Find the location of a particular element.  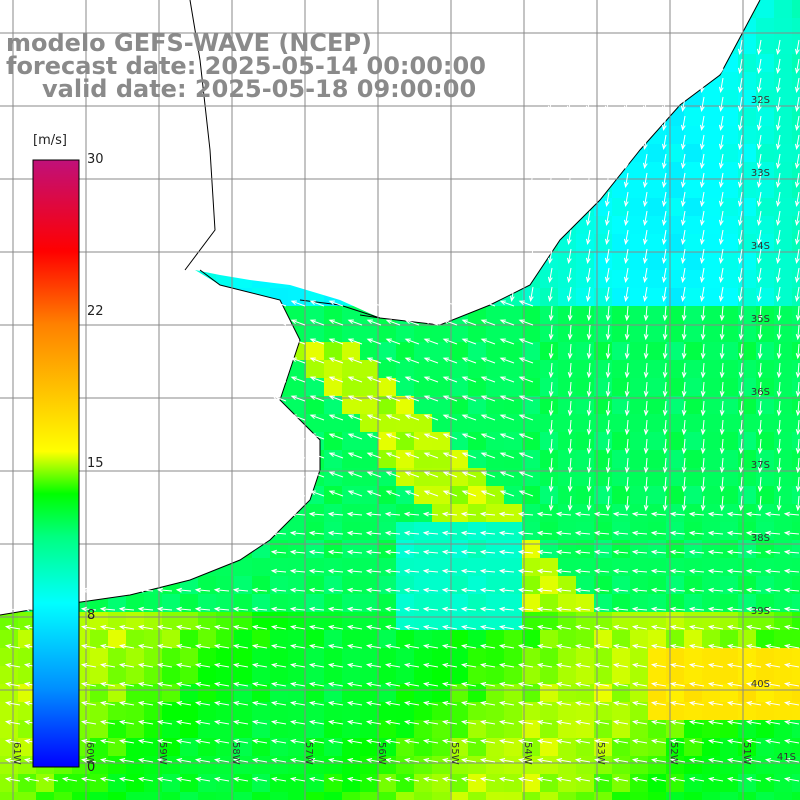

colorbar-tick: 15 is located at coordinates (95, 463).